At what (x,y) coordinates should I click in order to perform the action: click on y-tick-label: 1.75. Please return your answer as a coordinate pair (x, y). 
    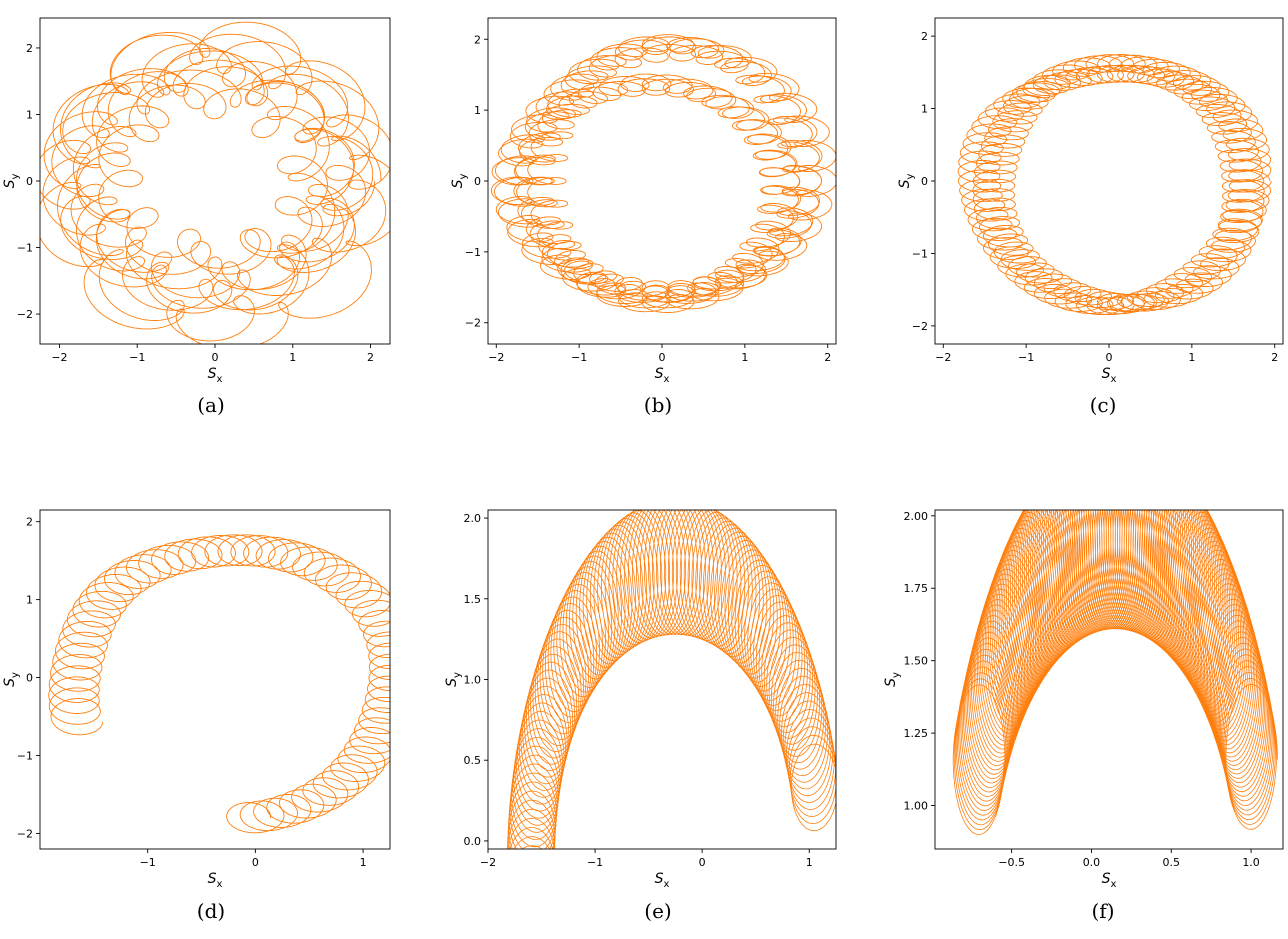
    Looking at the image, I should click on (916, 588).